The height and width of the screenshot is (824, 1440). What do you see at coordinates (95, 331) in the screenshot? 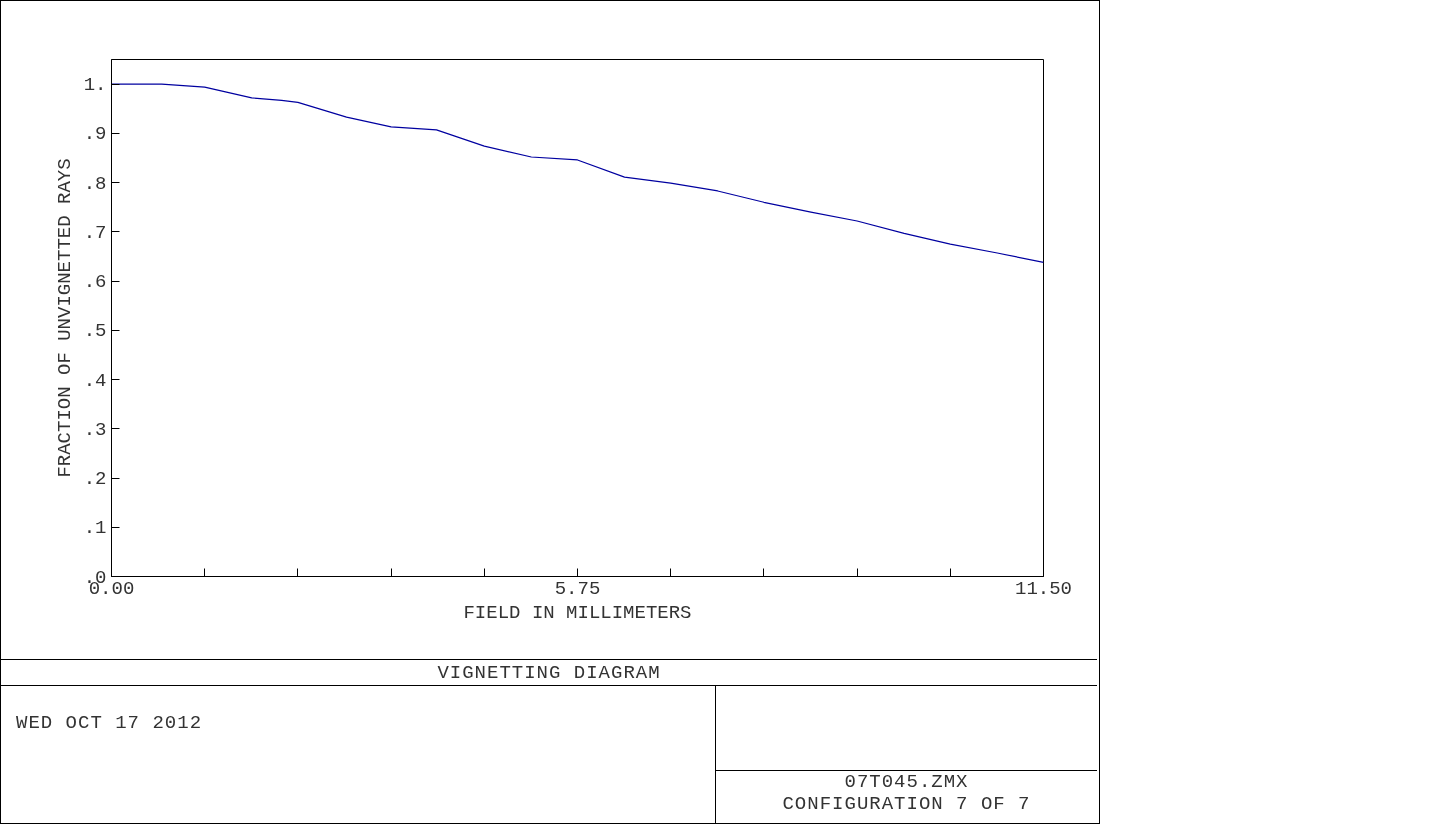
I see `y-tick-label: .5` at bounding box center [95, 331].